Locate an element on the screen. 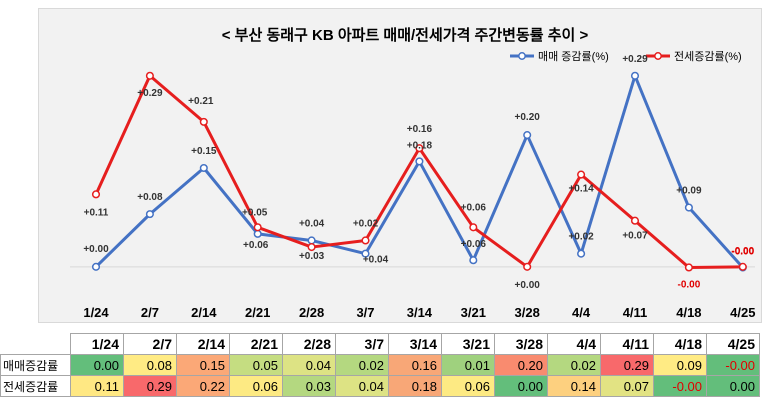 This screenshot has height=400, width=762. table-corner is located at coordinates (35, 344).